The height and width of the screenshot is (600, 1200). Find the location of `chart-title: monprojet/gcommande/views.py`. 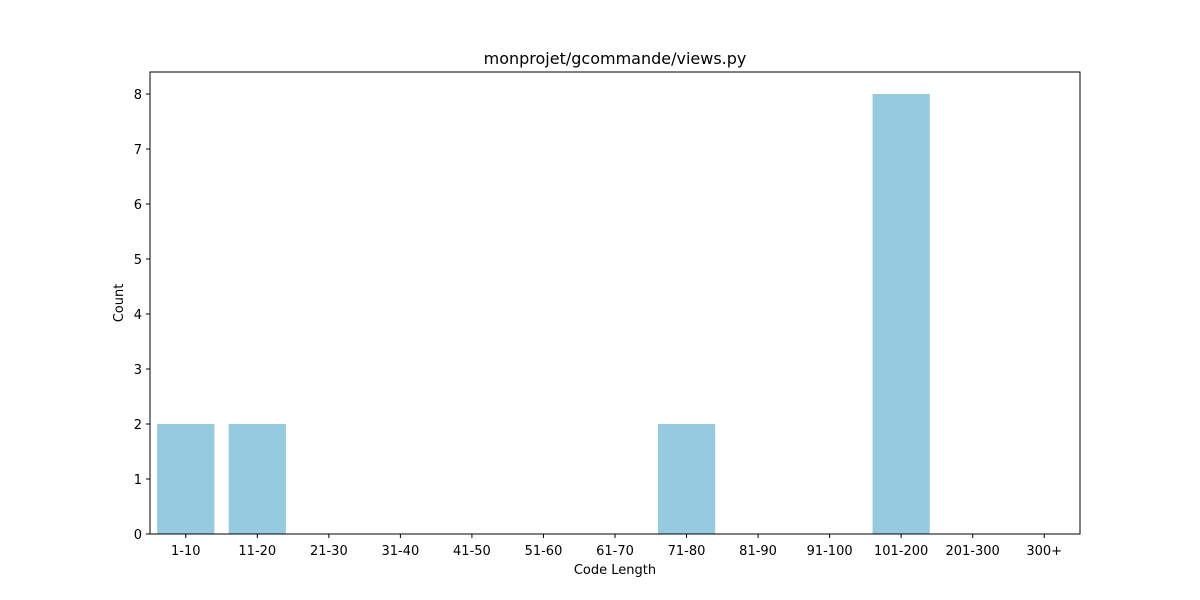

chart-title: monprojet/gcommande/views.py is located at coordinates (615, 58).